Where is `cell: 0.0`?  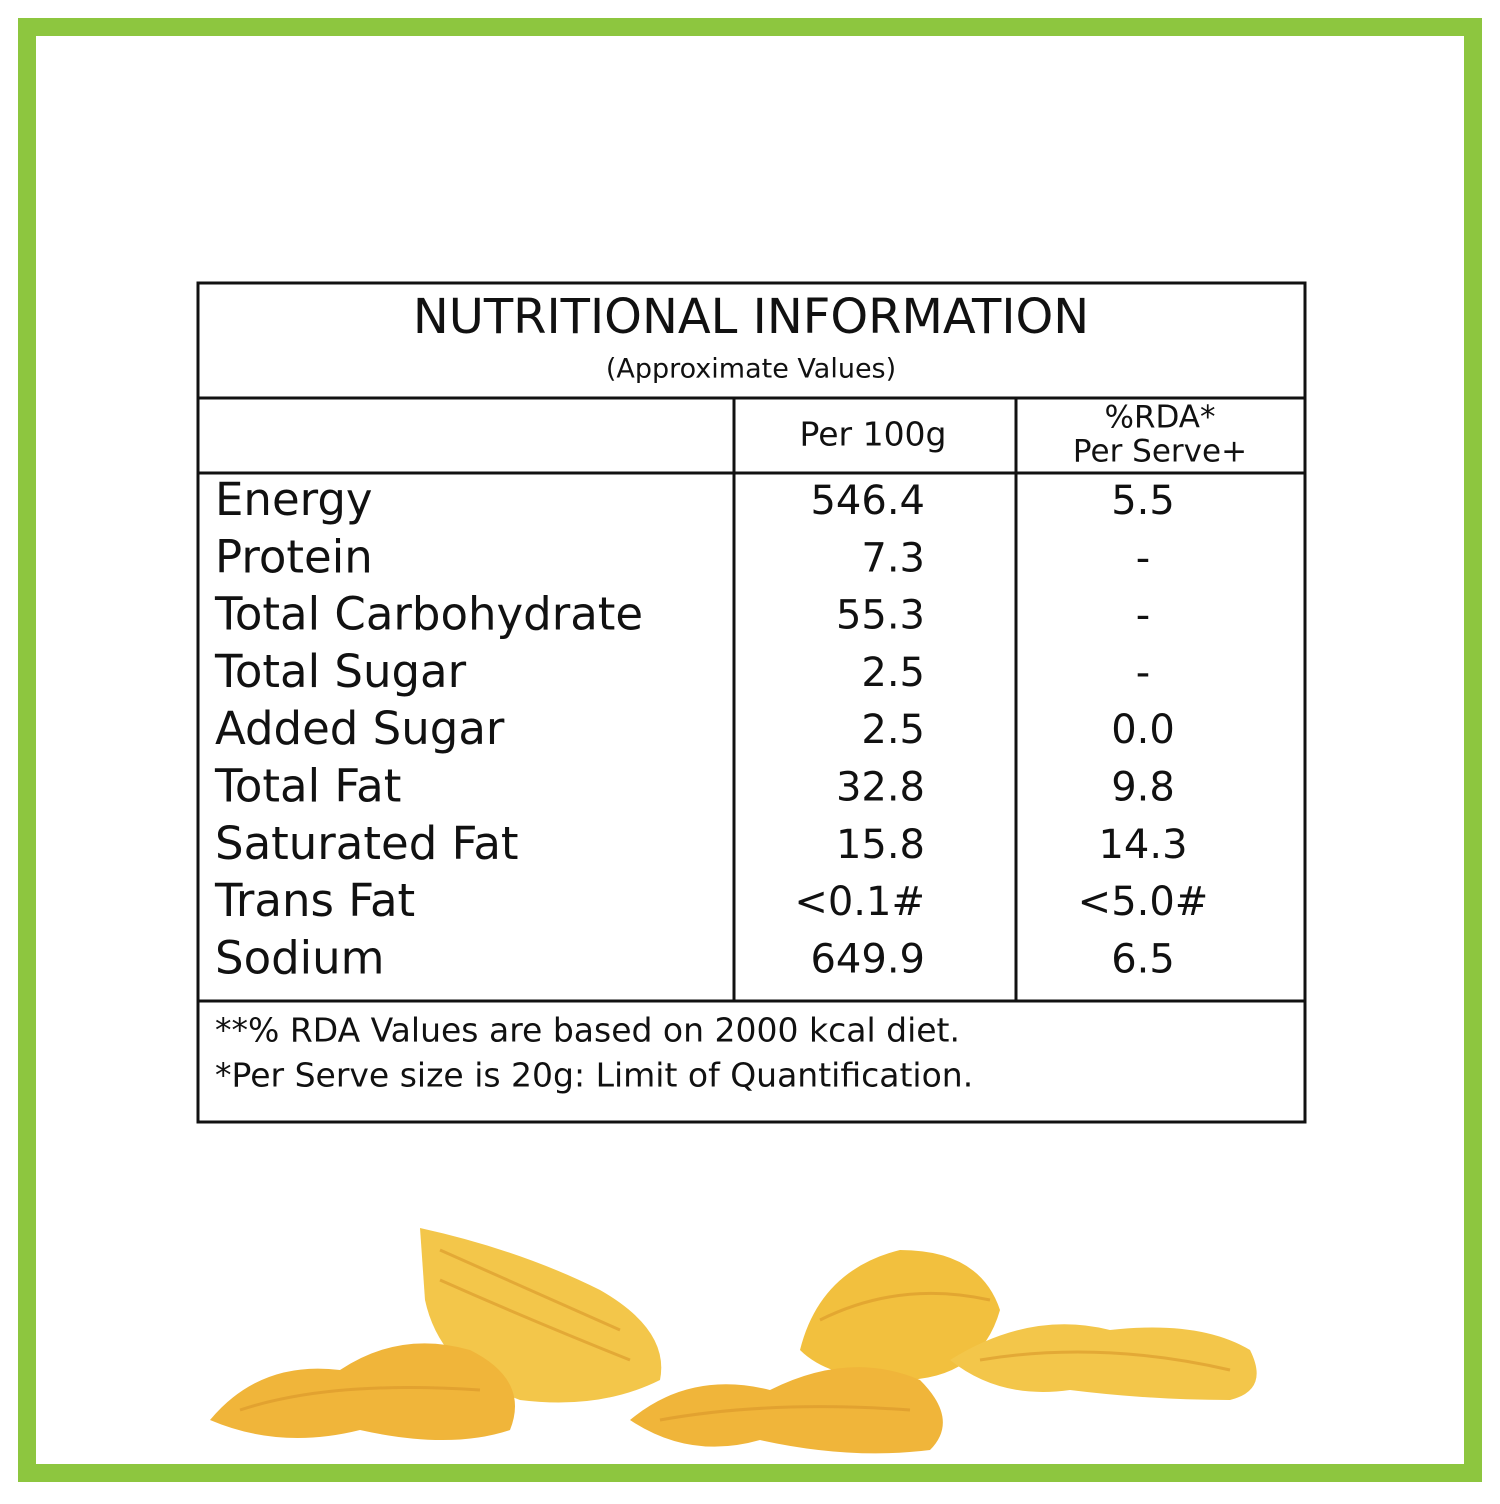 cell: 0.0 is located at coordinates (1143, 730).